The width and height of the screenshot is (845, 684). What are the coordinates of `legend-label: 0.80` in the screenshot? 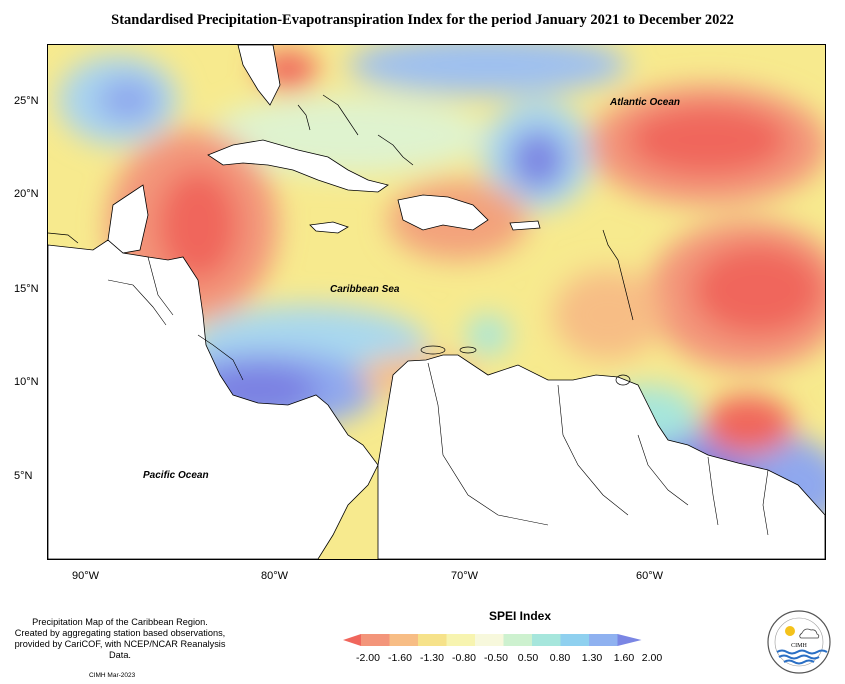 It's located at (560, 658).